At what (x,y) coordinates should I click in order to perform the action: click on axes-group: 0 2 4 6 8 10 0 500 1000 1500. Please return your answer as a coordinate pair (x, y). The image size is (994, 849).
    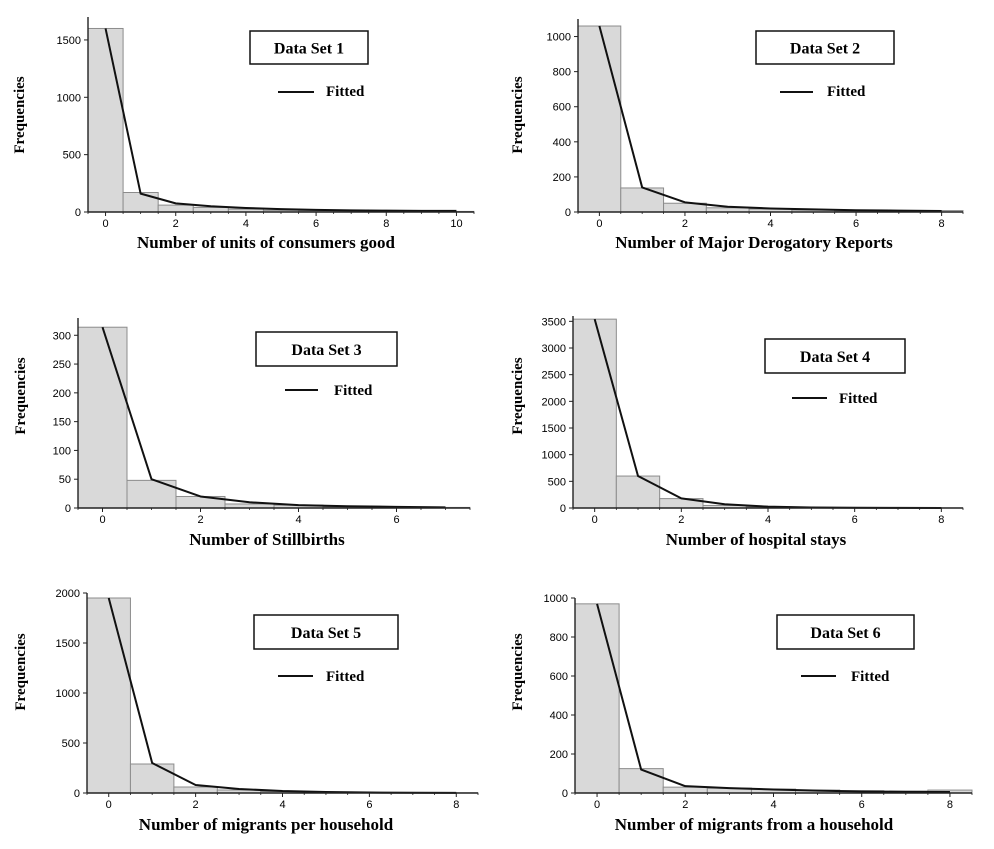
    Looking at the image, I should click on (266, 123).